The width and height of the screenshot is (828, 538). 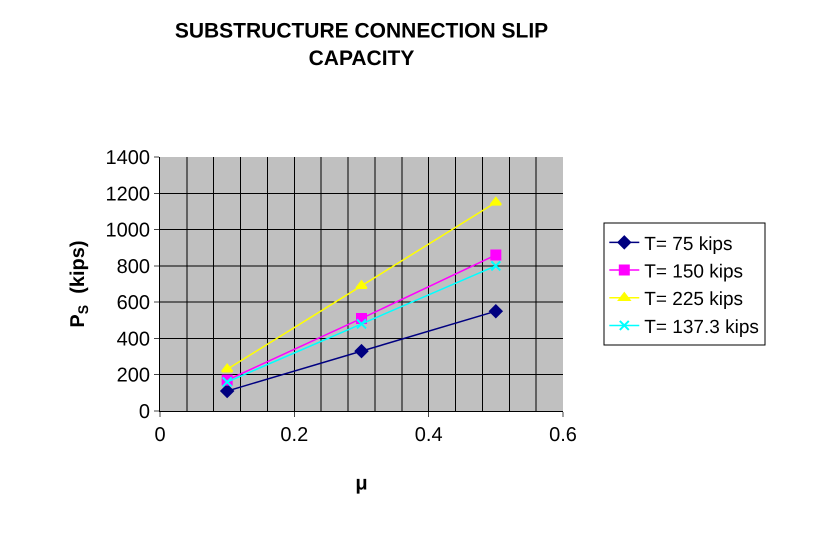 What do you see at coordinates (128, 158) in the screenshot?
I see `y-tick-label: 1400` at bounding box center [128, 158].